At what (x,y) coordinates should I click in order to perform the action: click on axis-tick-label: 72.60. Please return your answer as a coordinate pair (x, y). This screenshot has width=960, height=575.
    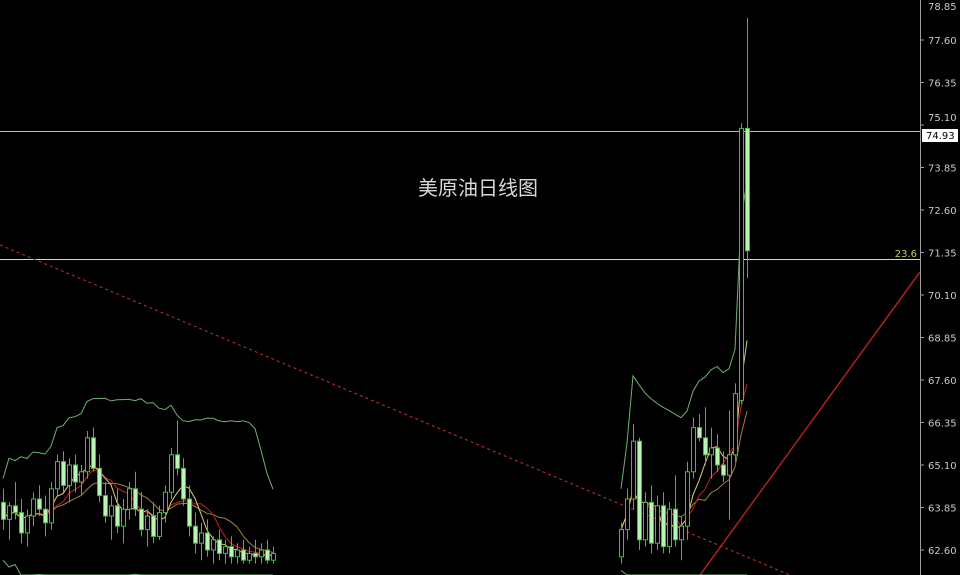
    Looking at the image, I should click on (942, 211).